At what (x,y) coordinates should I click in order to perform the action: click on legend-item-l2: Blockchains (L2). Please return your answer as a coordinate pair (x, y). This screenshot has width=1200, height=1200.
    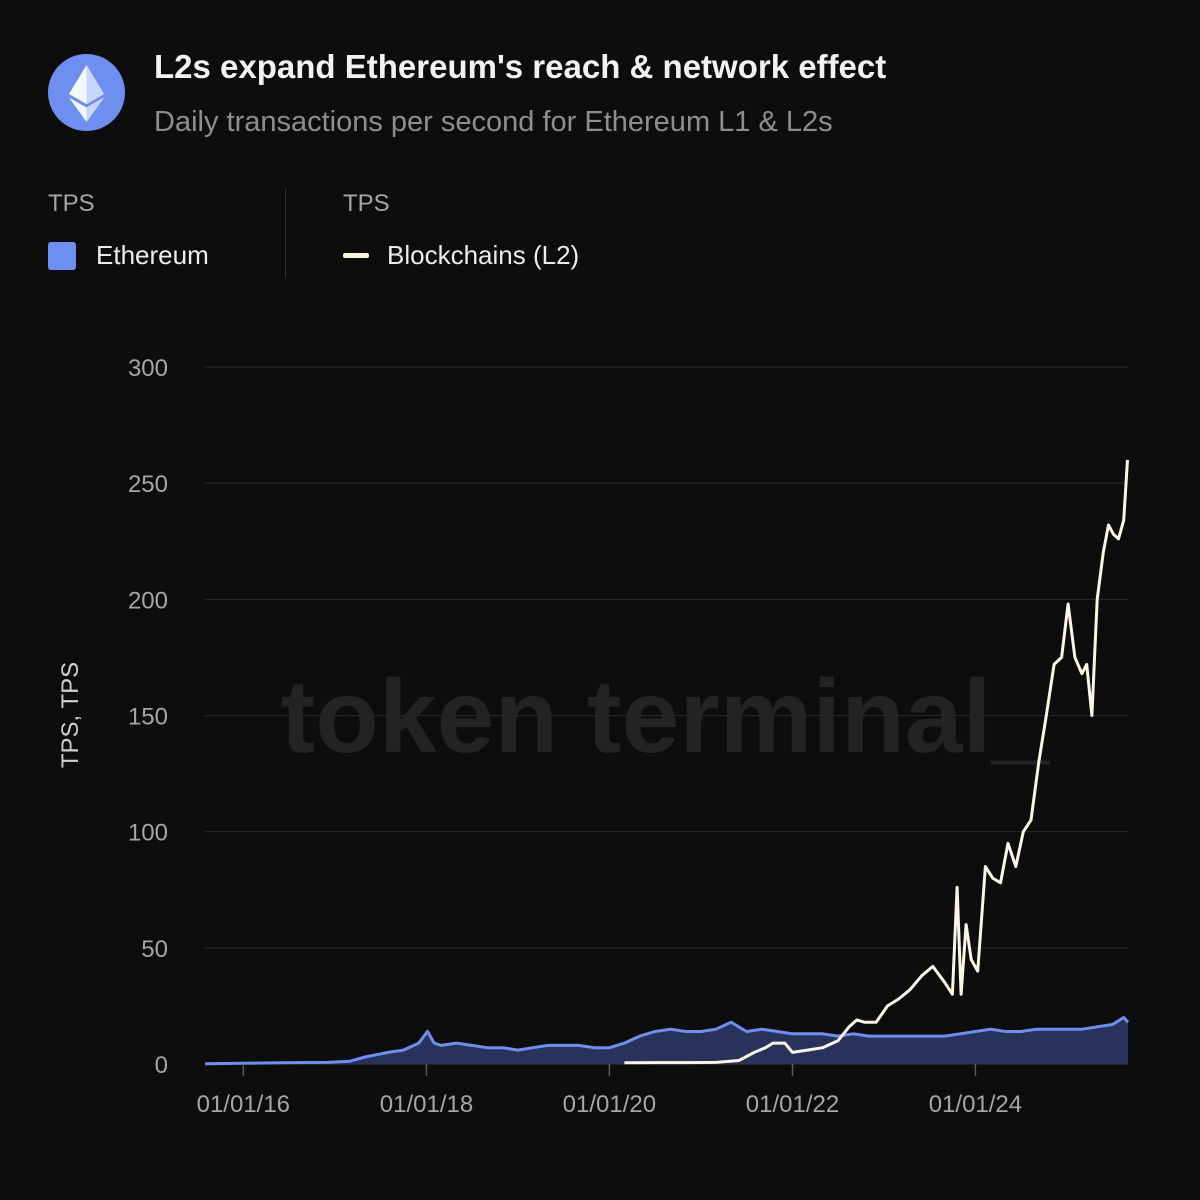
    Looking at the image, I should click on (461, 255).